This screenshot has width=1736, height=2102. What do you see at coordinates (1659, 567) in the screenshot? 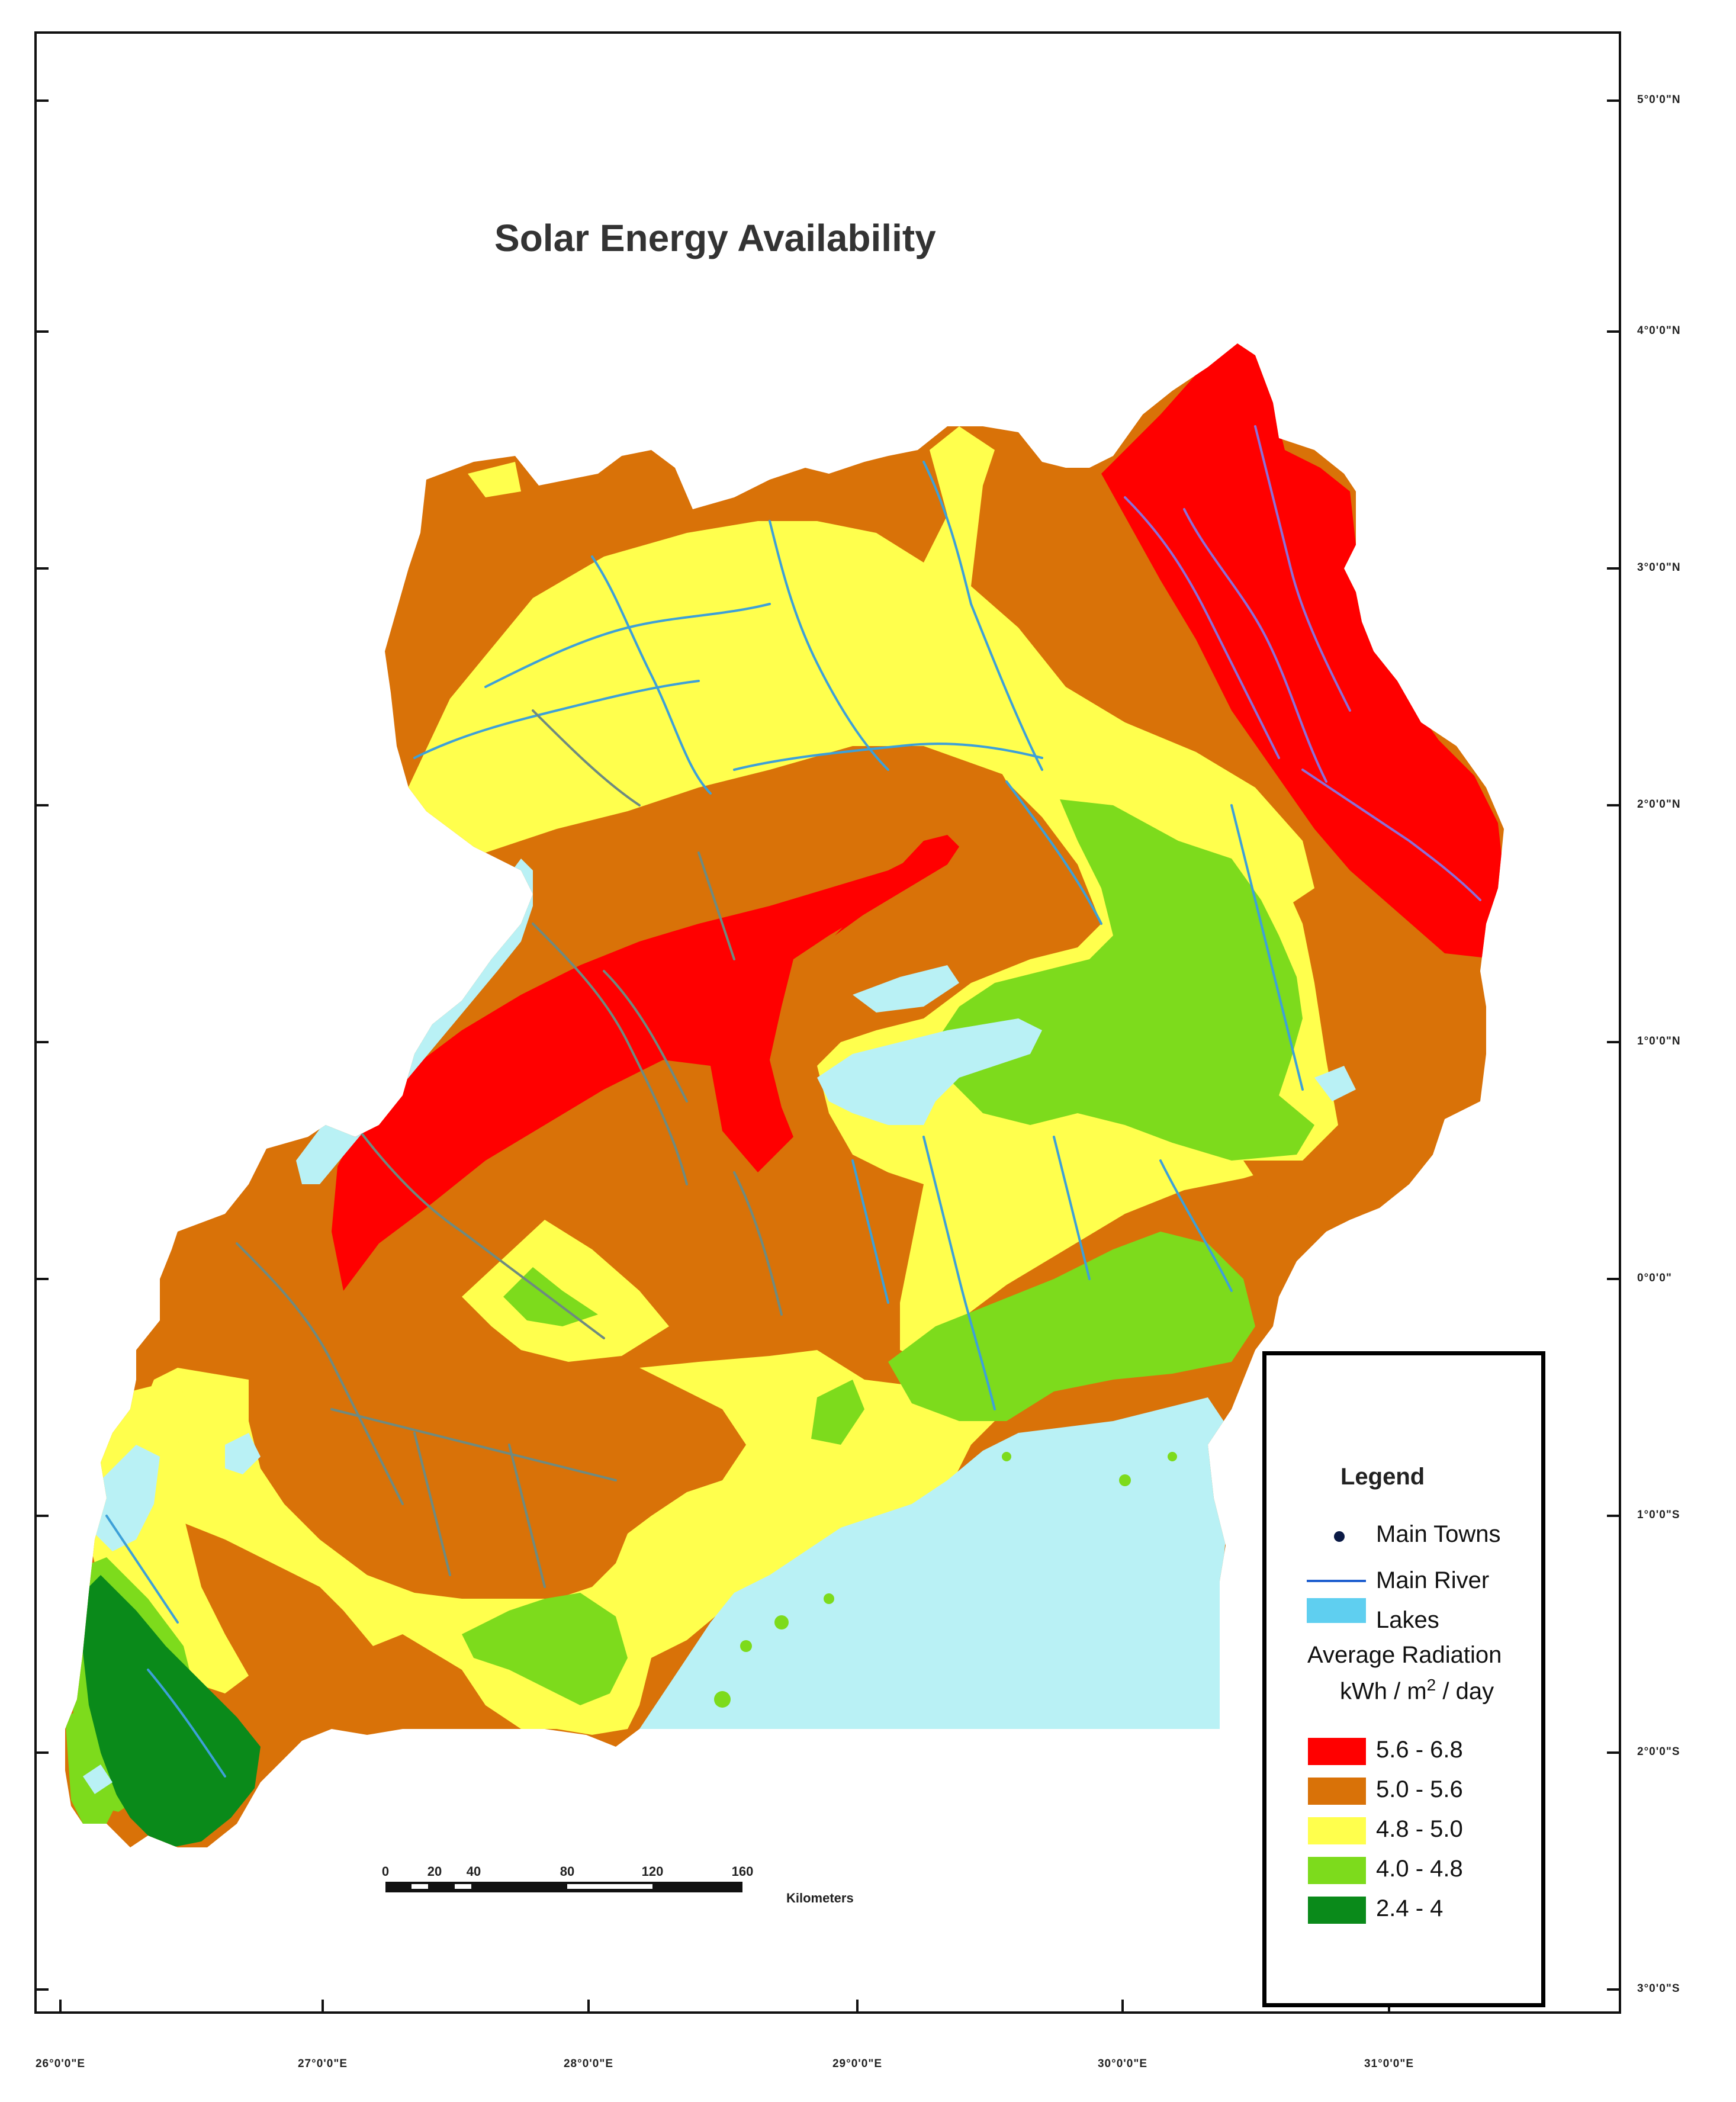
I see `latitude-label: 3°0'0"N` at bounding box center [1659, 567].